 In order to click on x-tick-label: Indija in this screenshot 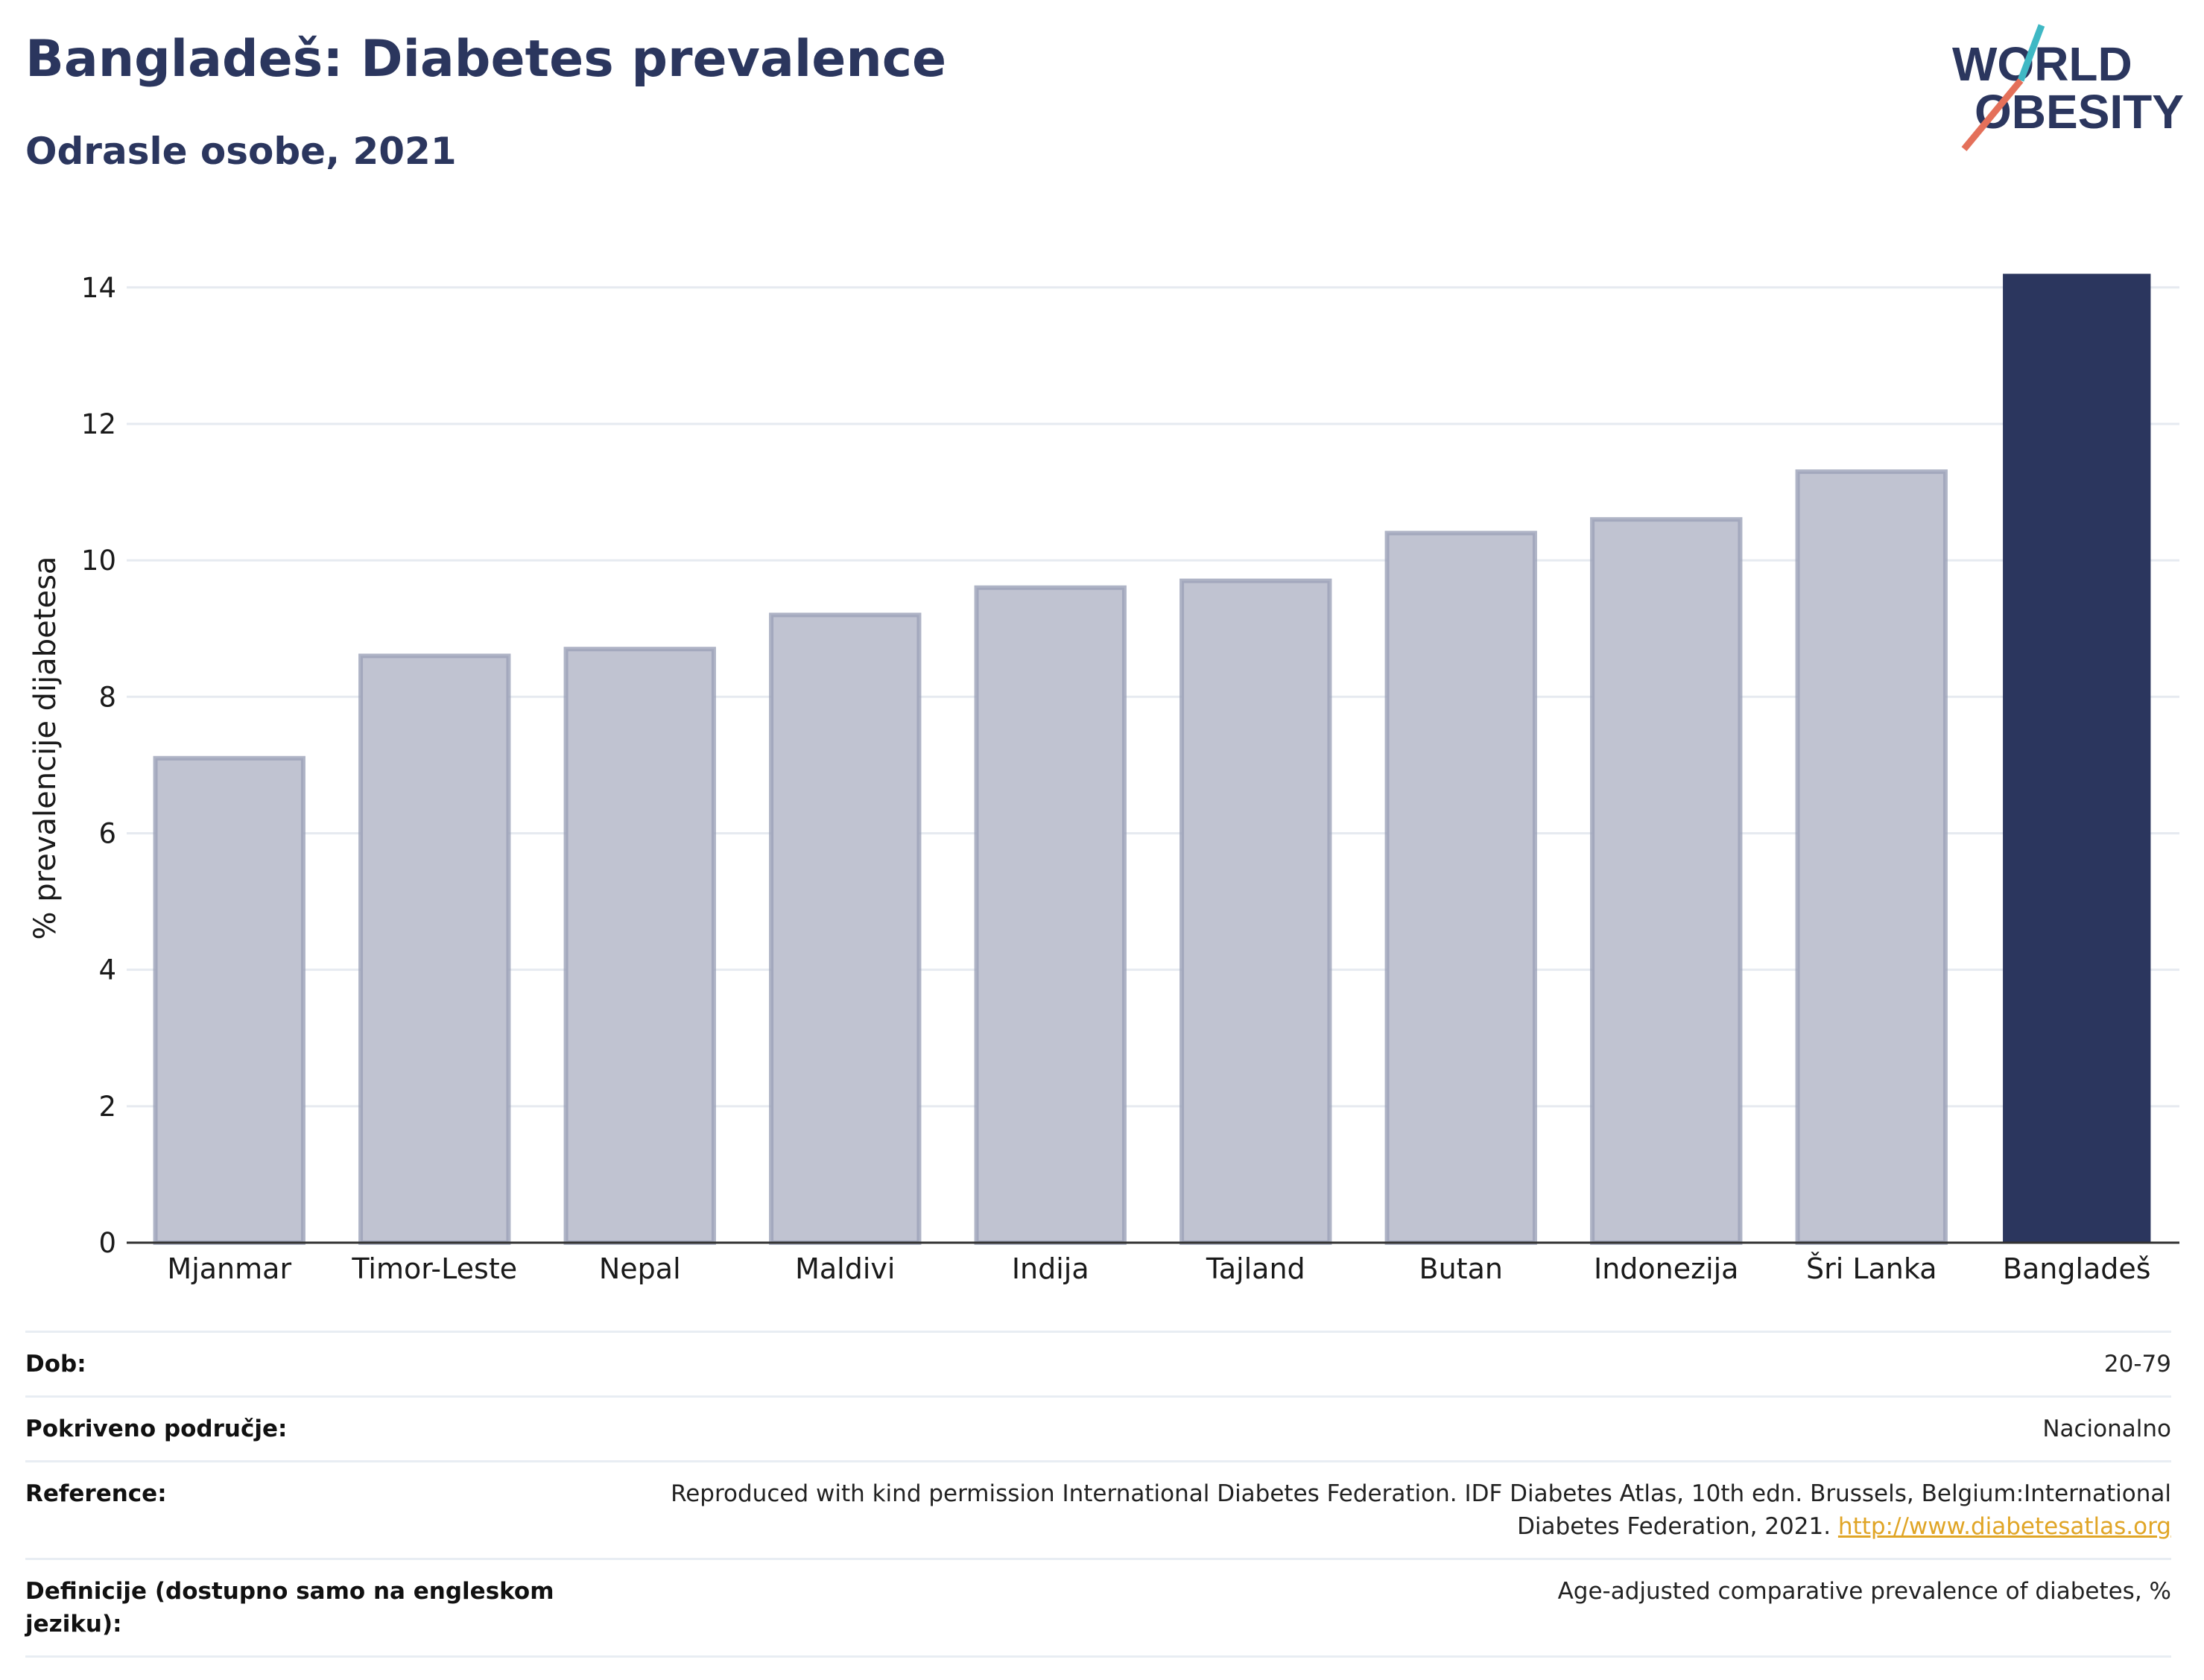, I will do `click(1050, 1268)`.